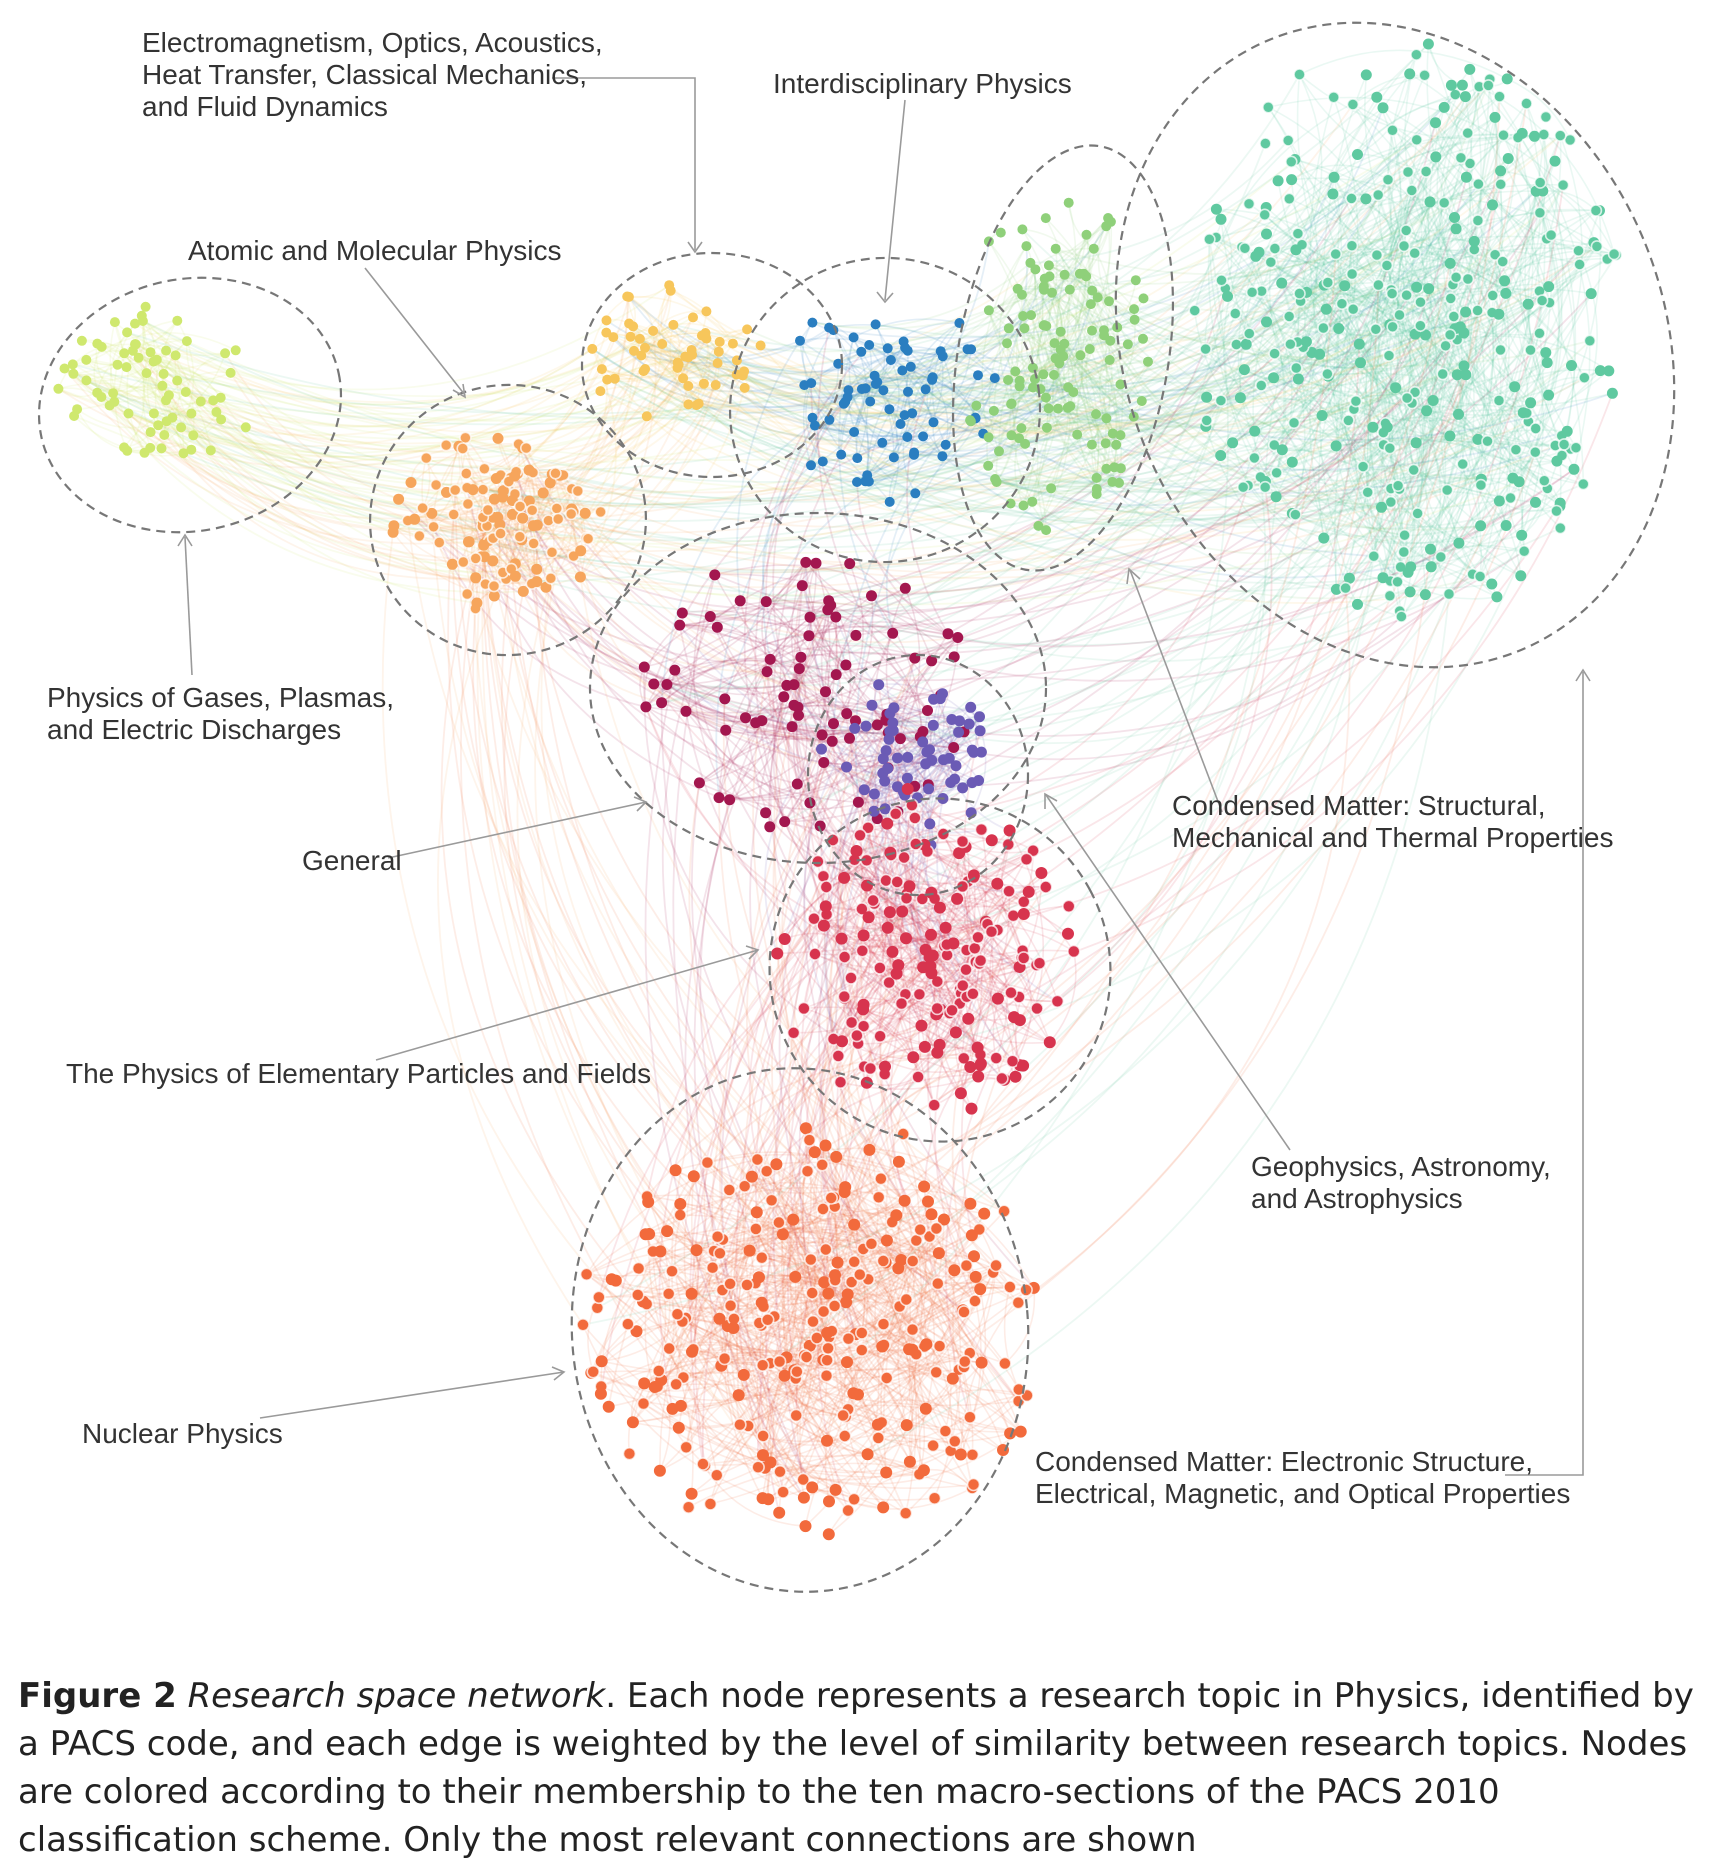 Image resolution: width=1720 pixels, height=1864 pixels. Describe the element at coordinates (678, 364) in the screenshot. I see `node-classical` at that location.